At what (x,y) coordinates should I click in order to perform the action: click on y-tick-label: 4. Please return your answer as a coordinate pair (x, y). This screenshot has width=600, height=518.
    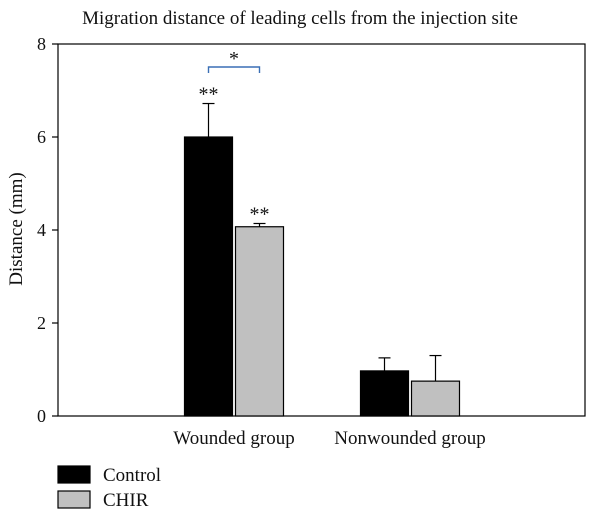
    Looking at the image, I should click on (41, 230).